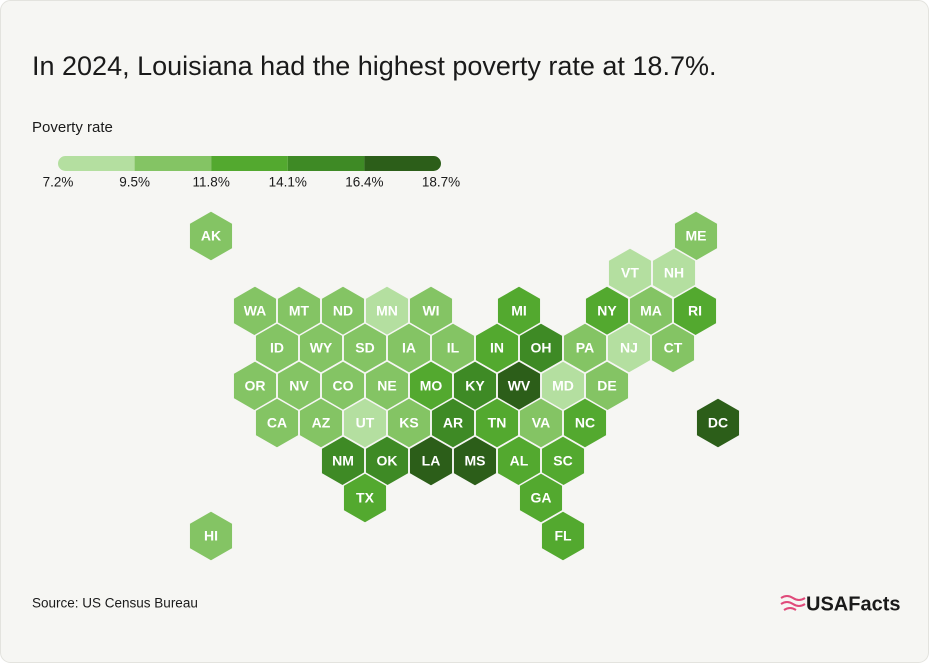 Image resolution: width=929 pixels, height=663 pixels. I want to click on state-label: UT, so click(365, 423).